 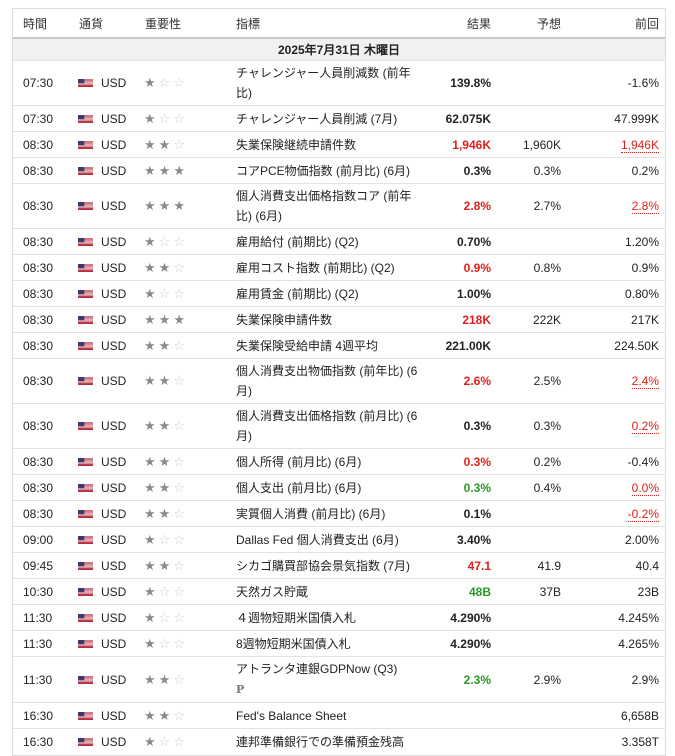 I want to click on actual-value-cell: 62.075K, so click(x=459, y=118).